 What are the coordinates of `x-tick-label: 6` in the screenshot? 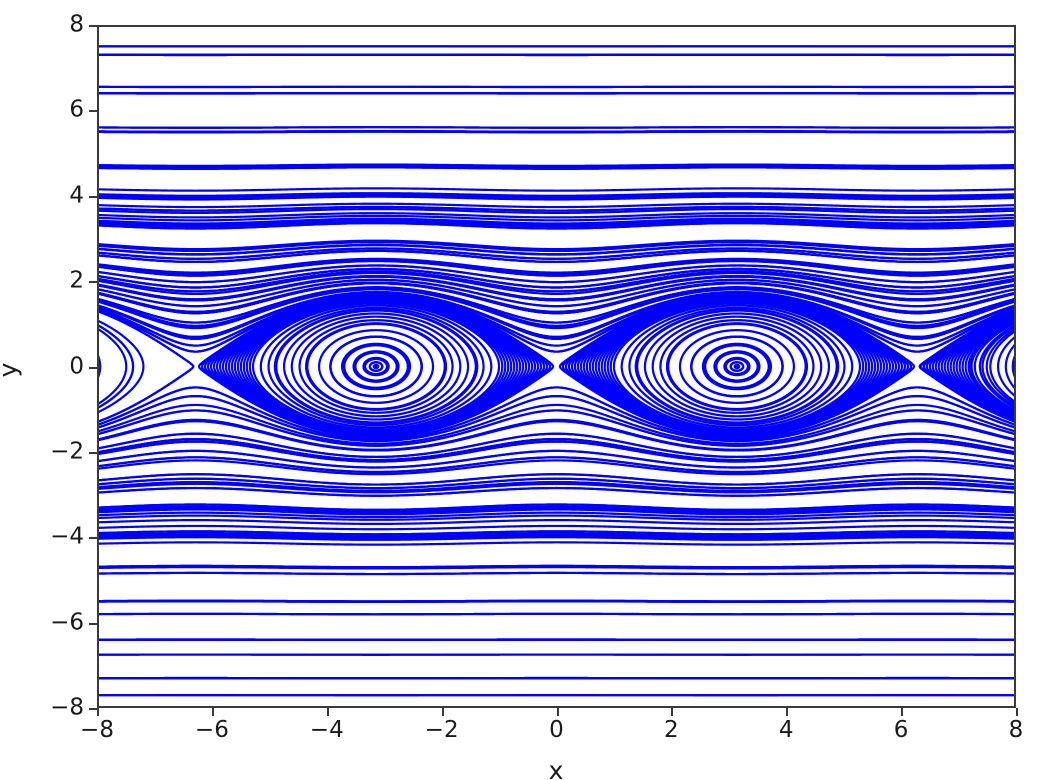 It's located at (901, 730).